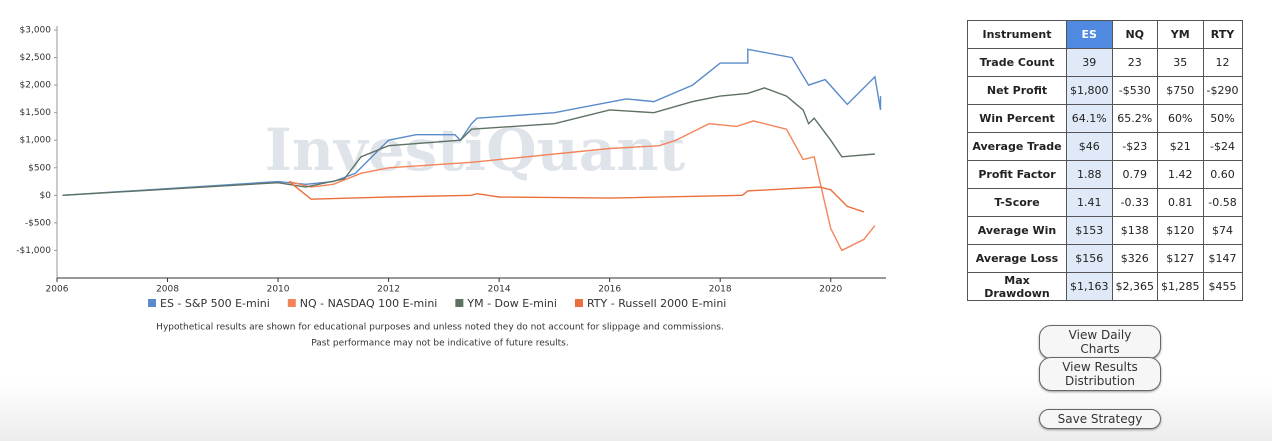  I want to click on x-tick-label: 2018, so click(720, 290).